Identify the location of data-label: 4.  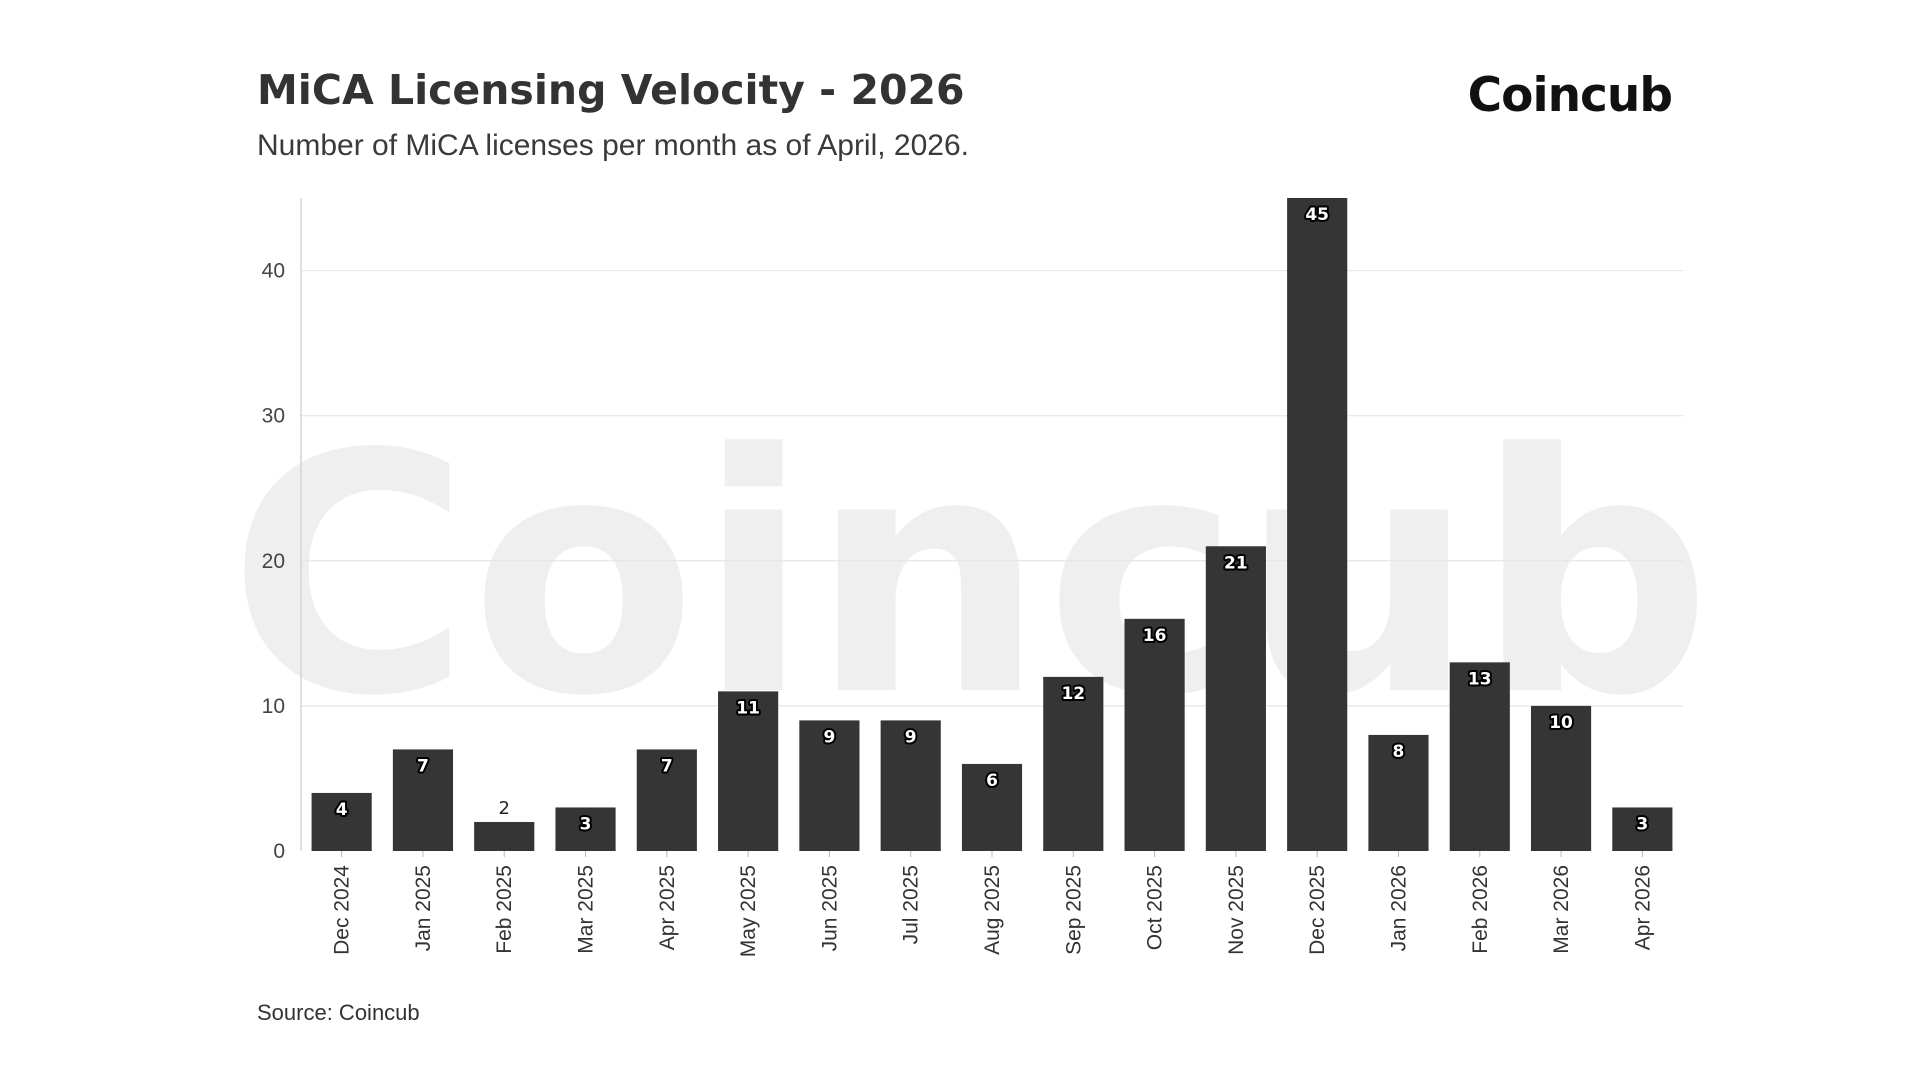
(342, 810).